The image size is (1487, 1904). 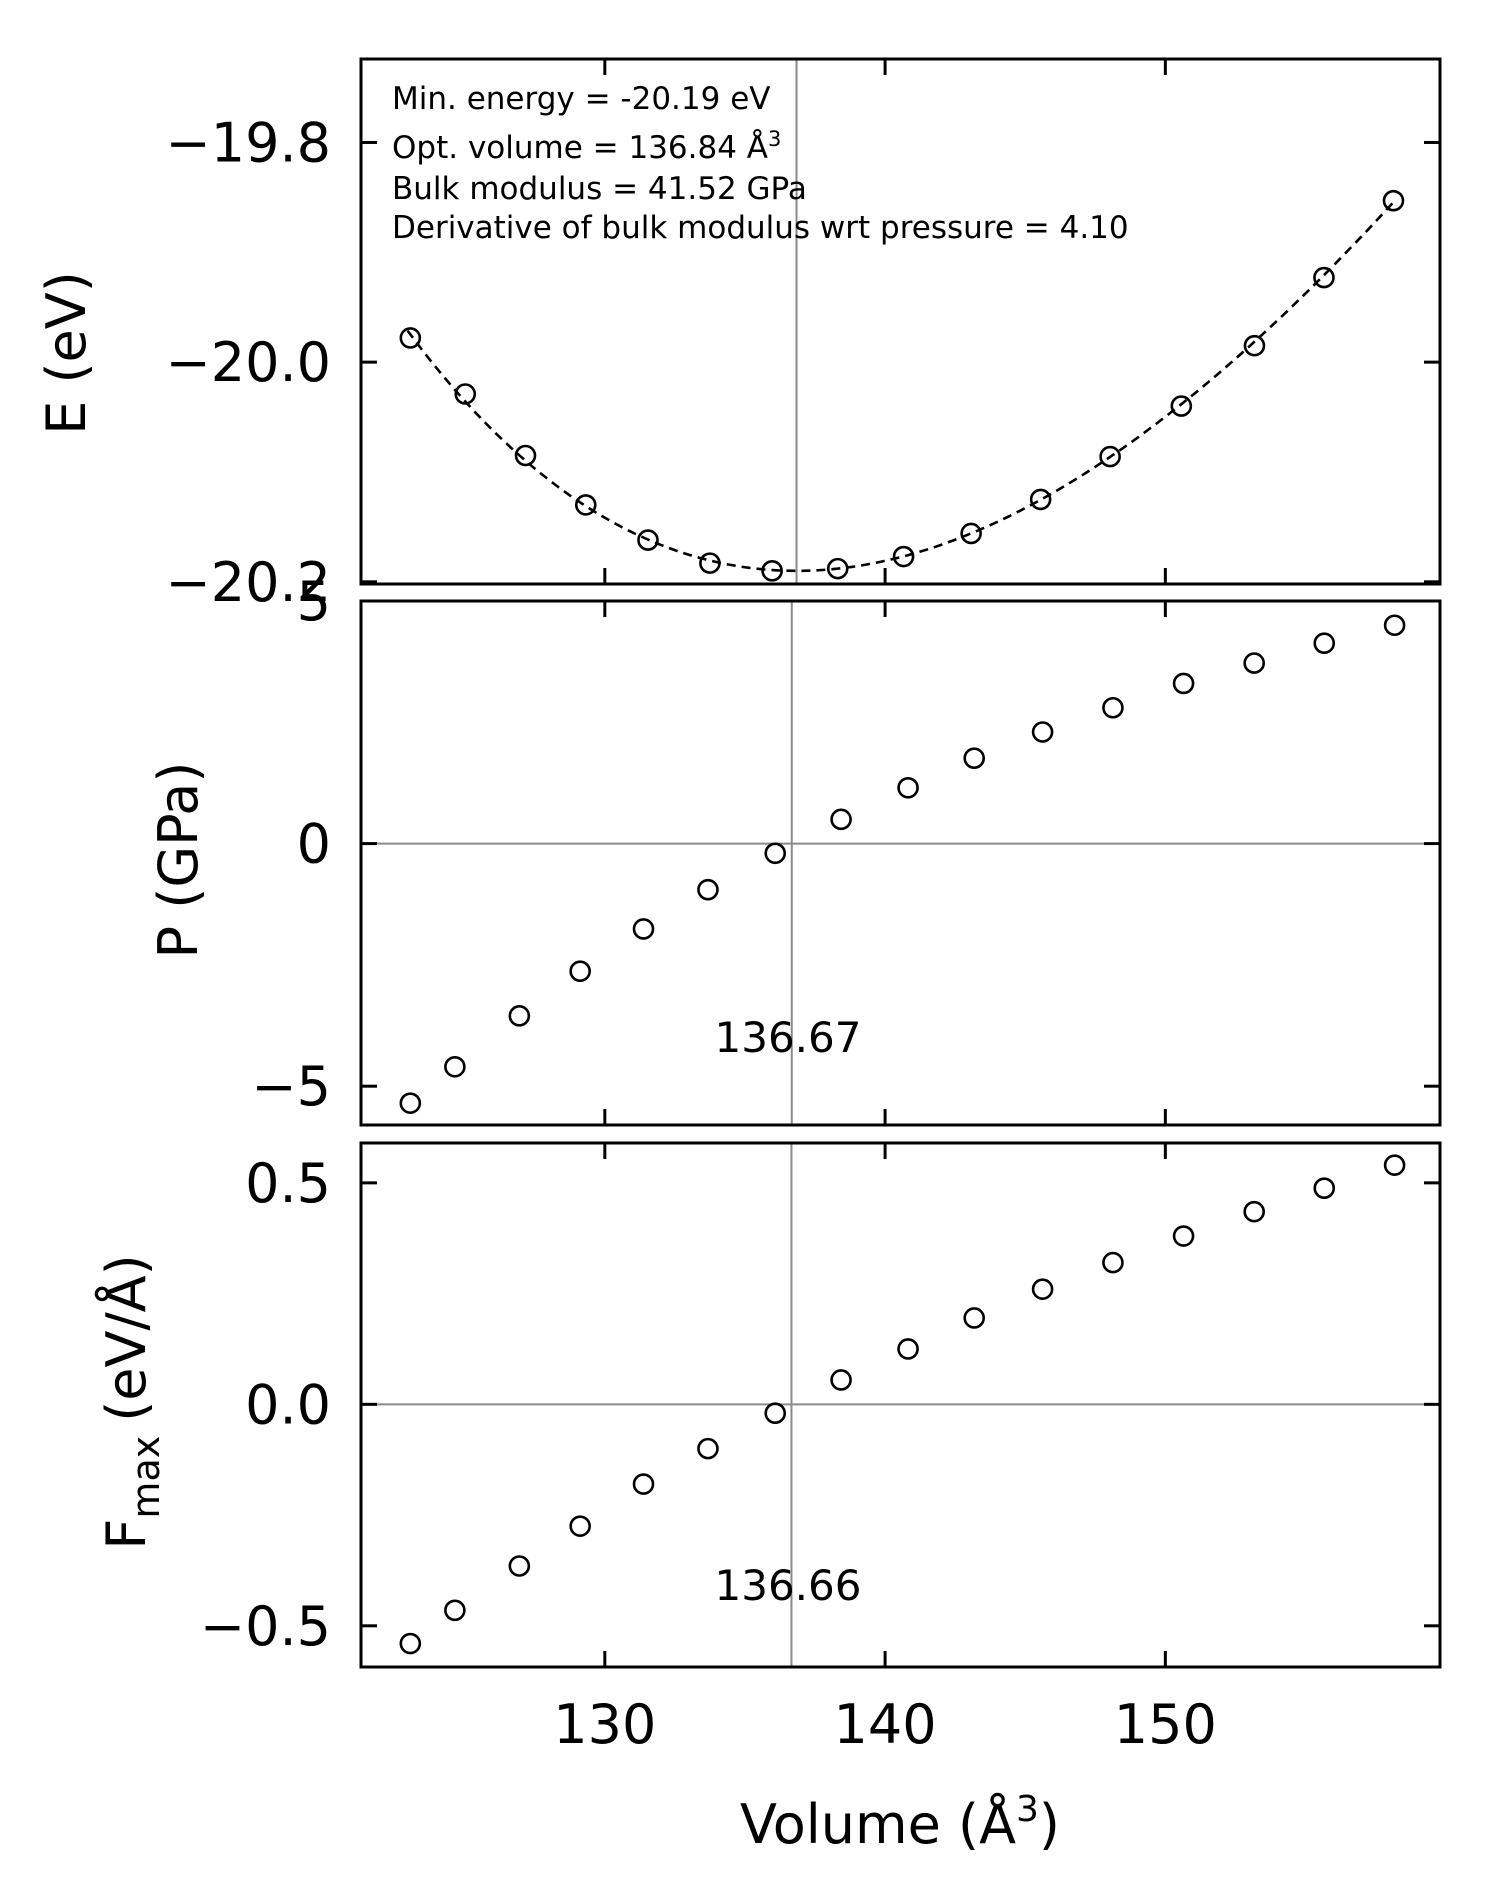 I want to click on x-axis-label-close: ), so click(x=1049, y=1824).